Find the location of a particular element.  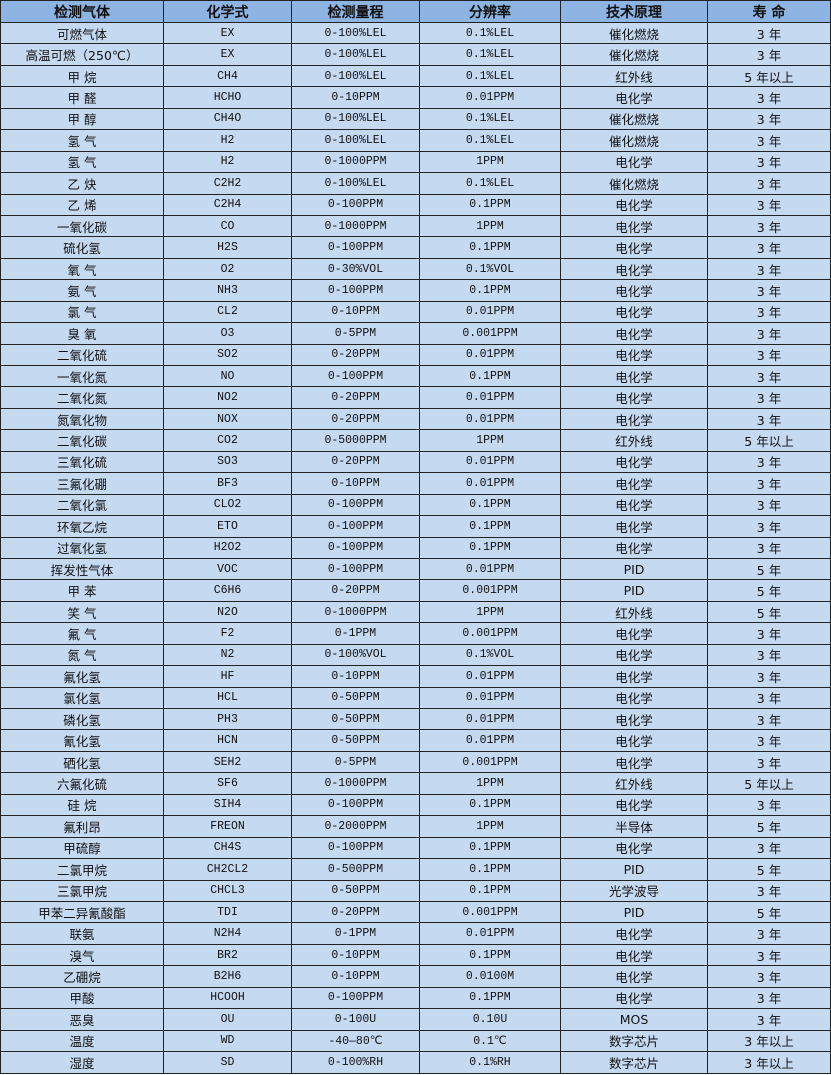

table-row: 乙硼烷 B2H6 0-10PPM 0.0100M 电化学 3 年 is located at coordinates (415, 976).